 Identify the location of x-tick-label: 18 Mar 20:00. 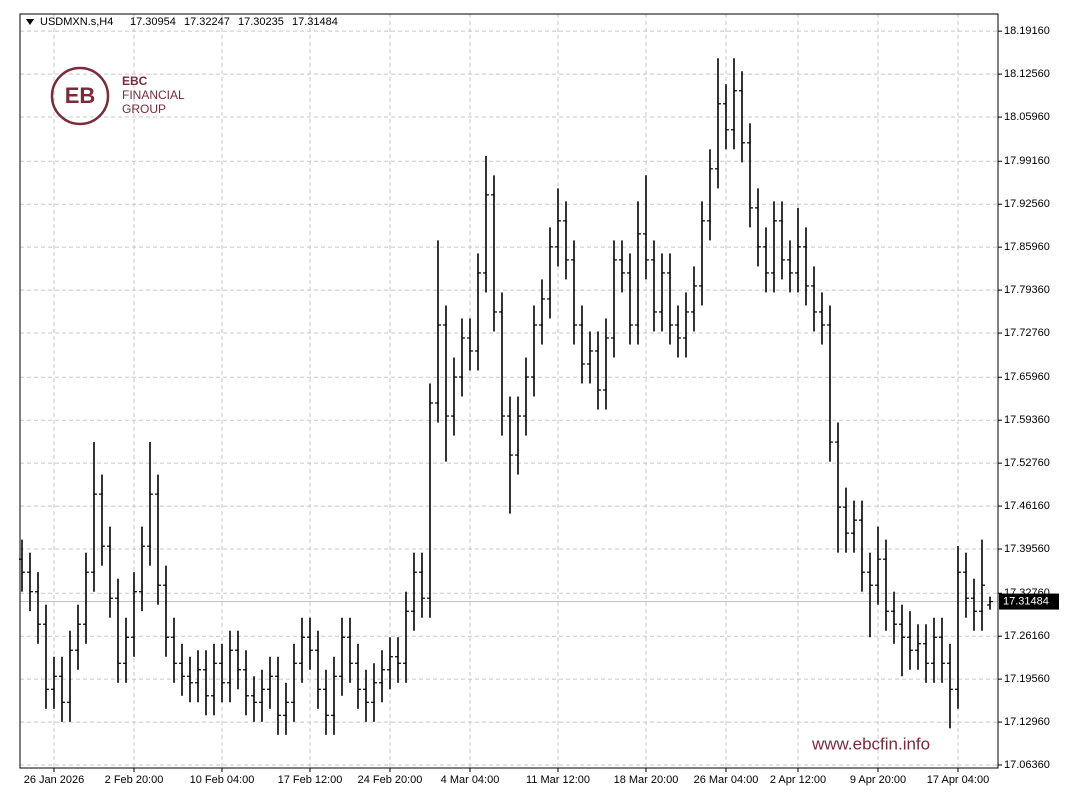
(646, 780).